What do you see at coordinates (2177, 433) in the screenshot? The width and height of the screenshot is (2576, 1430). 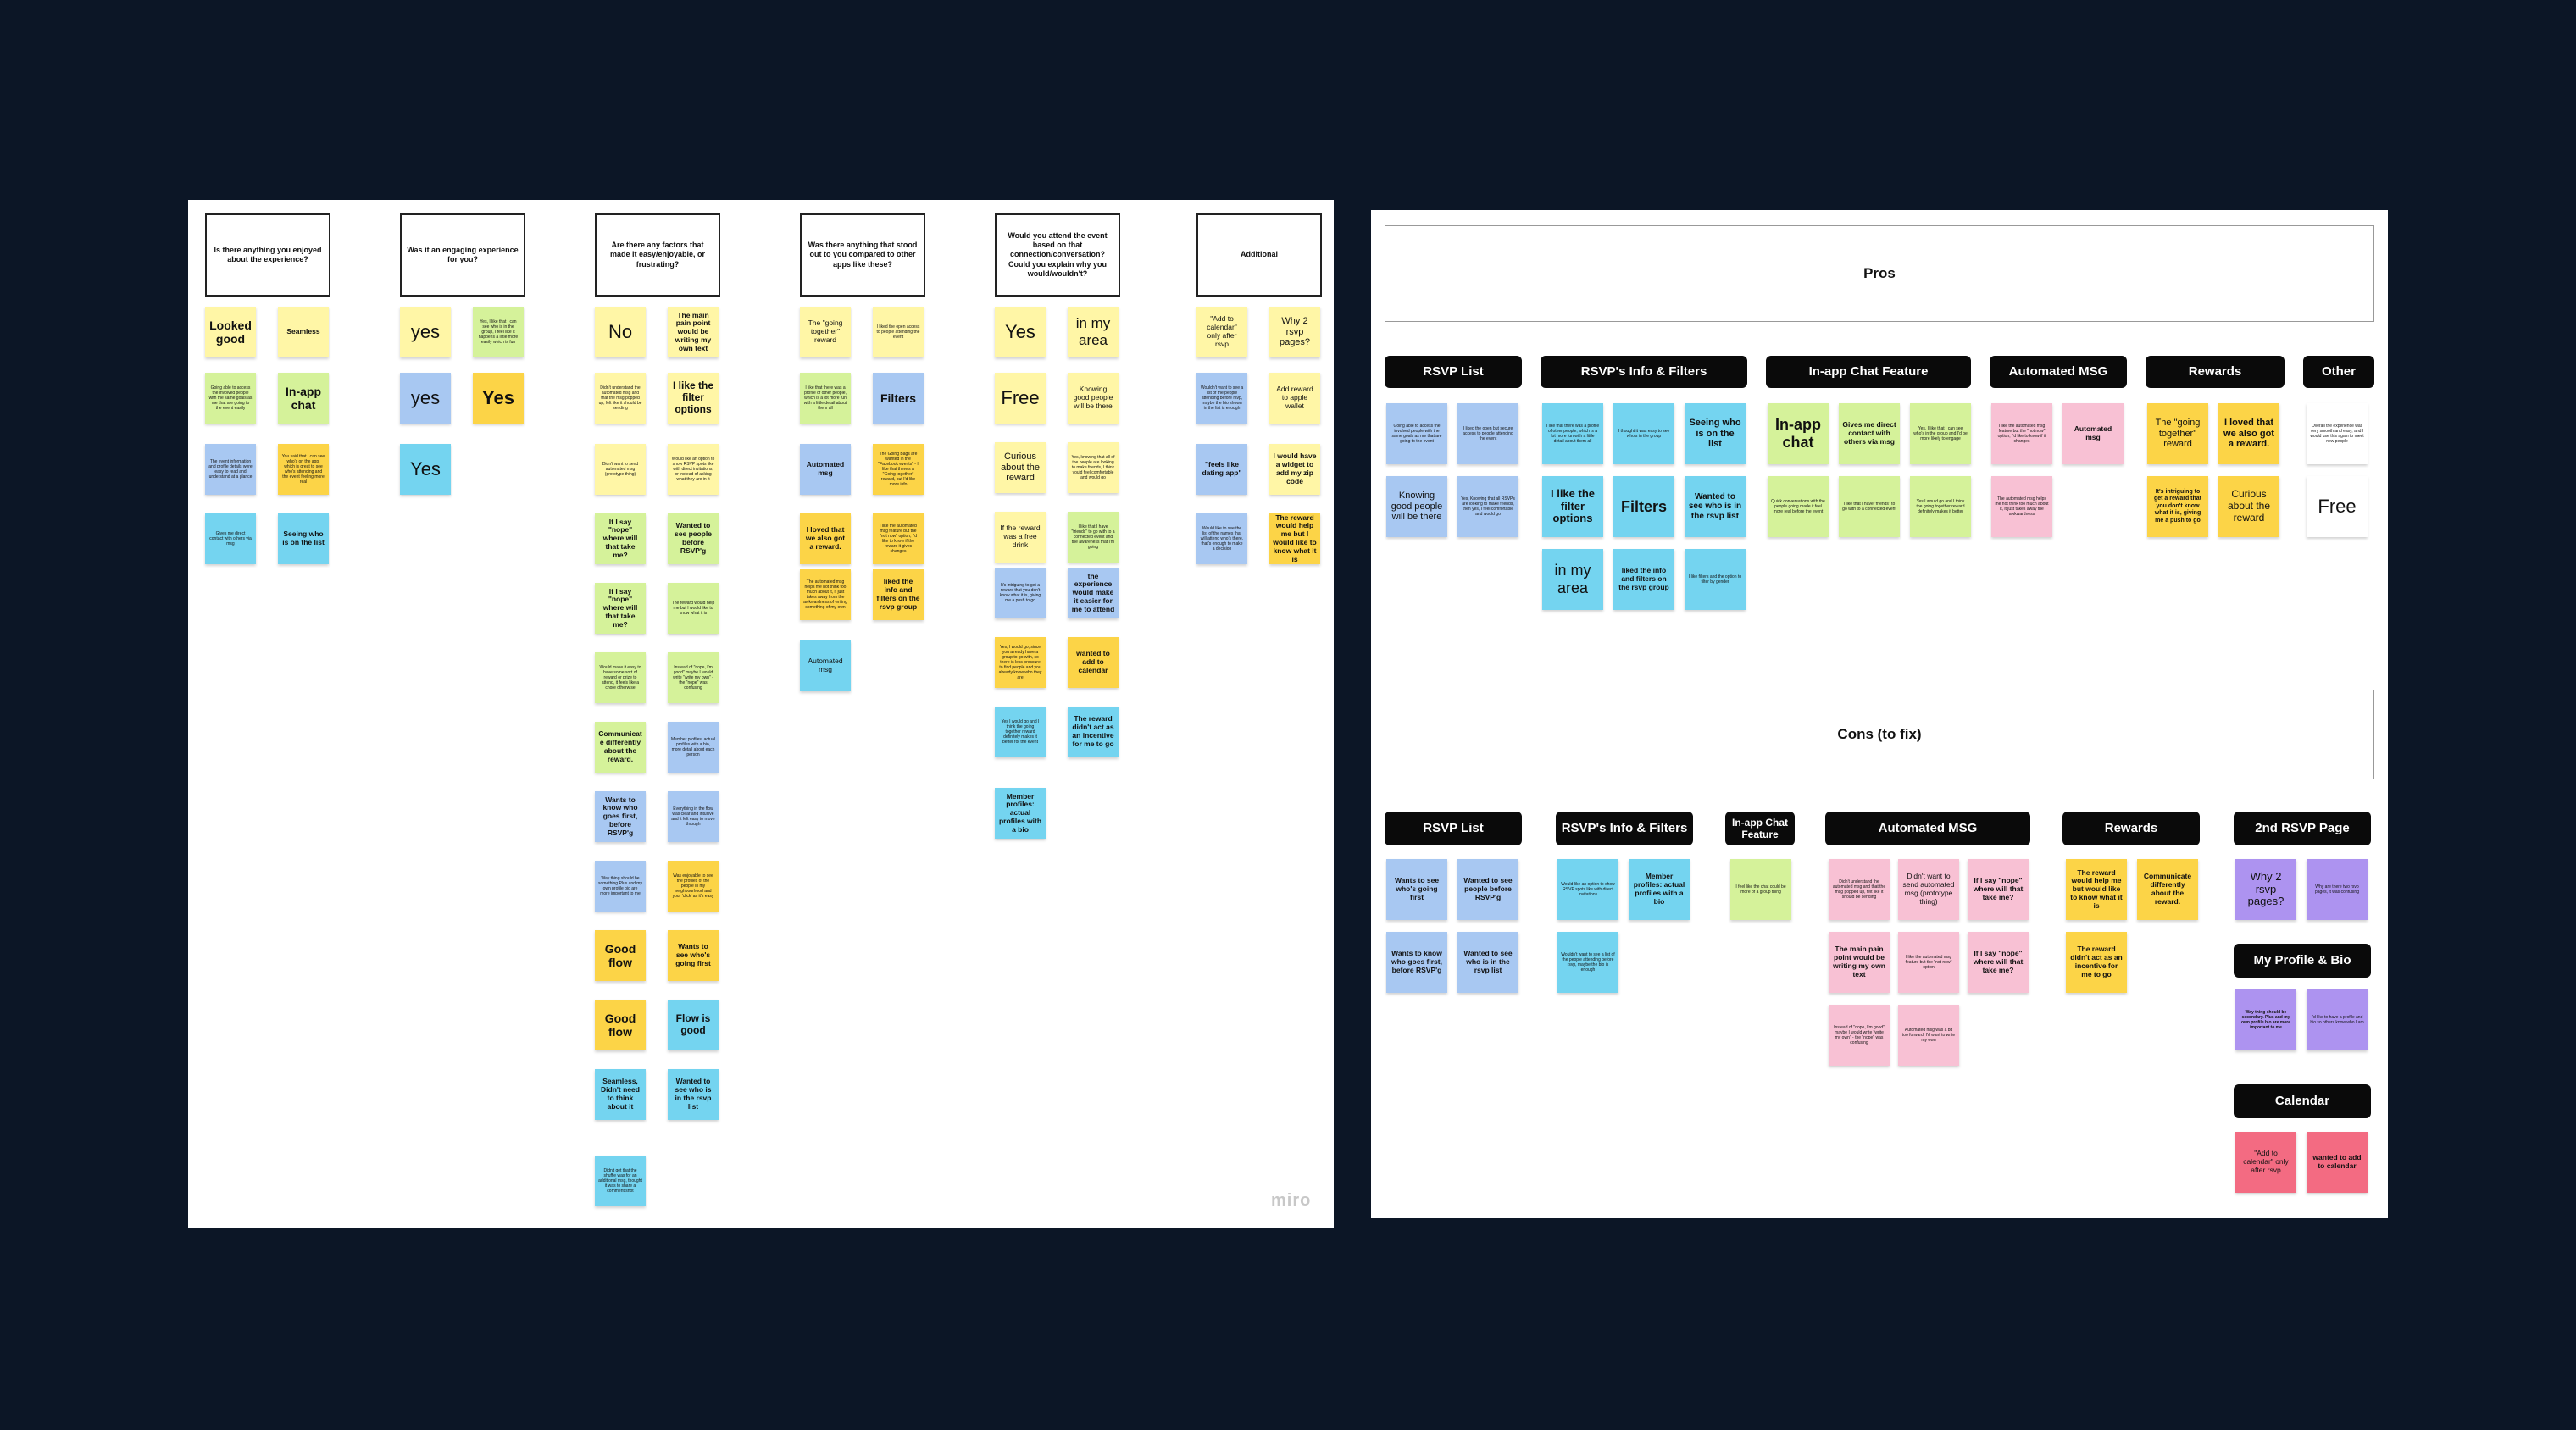 I see `sticky-note: The "going together" reward` at bounding box center [2177, 433].